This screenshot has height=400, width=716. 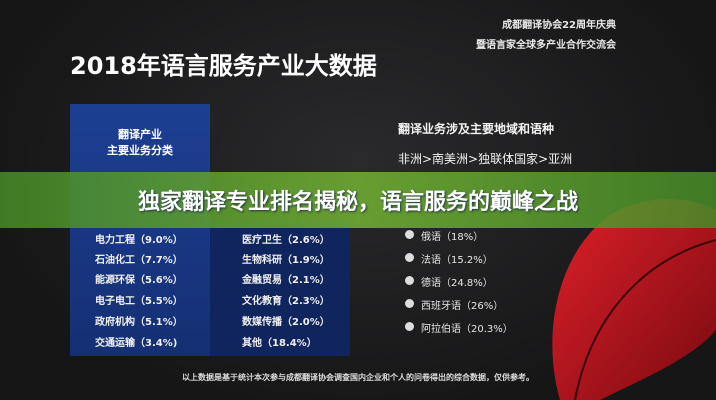 What do you see at coordinates (286, 301) in the screenshot?
I see `category-item: 文化教育（2.3%）` at bounding box center [286, 301].